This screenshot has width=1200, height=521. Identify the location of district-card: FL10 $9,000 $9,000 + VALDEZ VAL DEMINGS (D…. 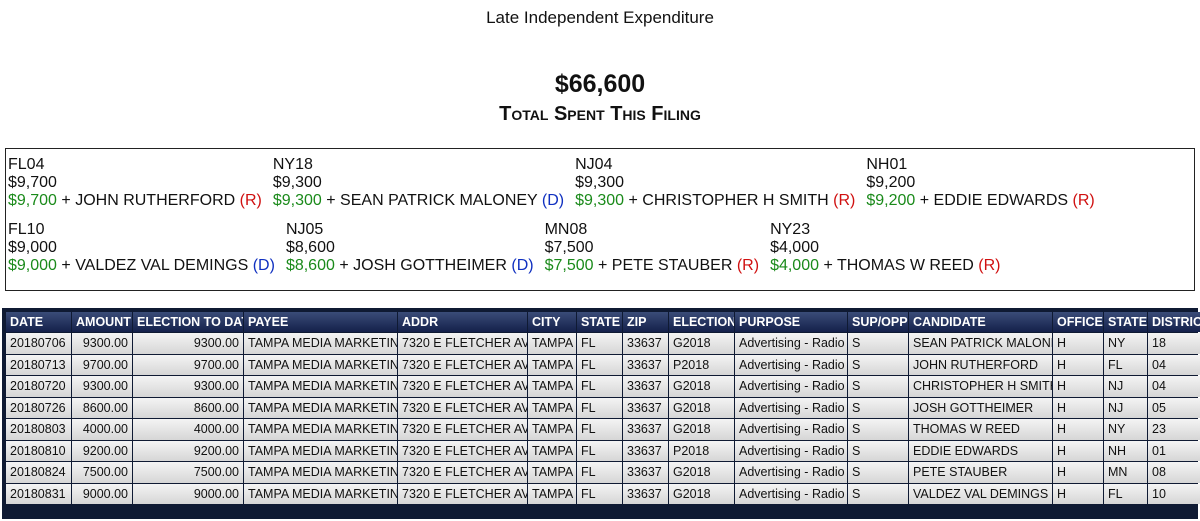
(141, 247).